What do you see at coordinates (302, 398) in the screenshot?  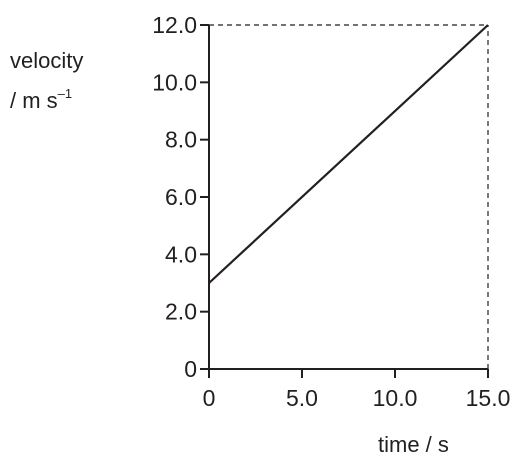 I see `x-tick-label: 5.0` at bounding box center [302, 398].